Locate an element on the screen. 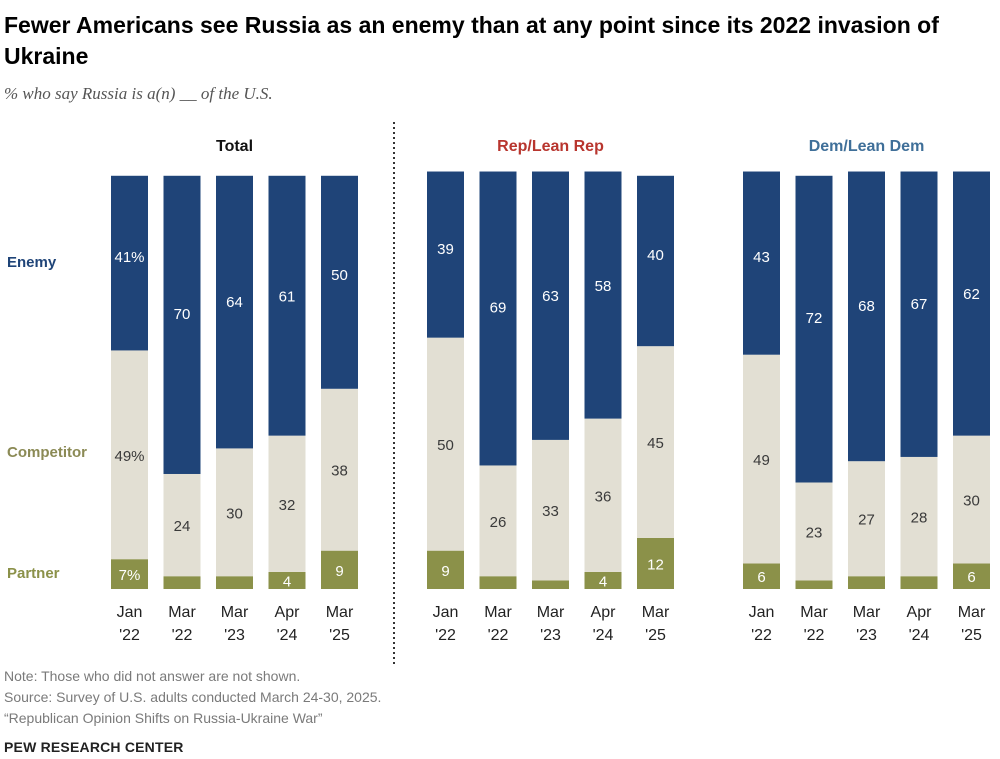  row-label-enemy: Enemy is located at coordinates (32, 262).